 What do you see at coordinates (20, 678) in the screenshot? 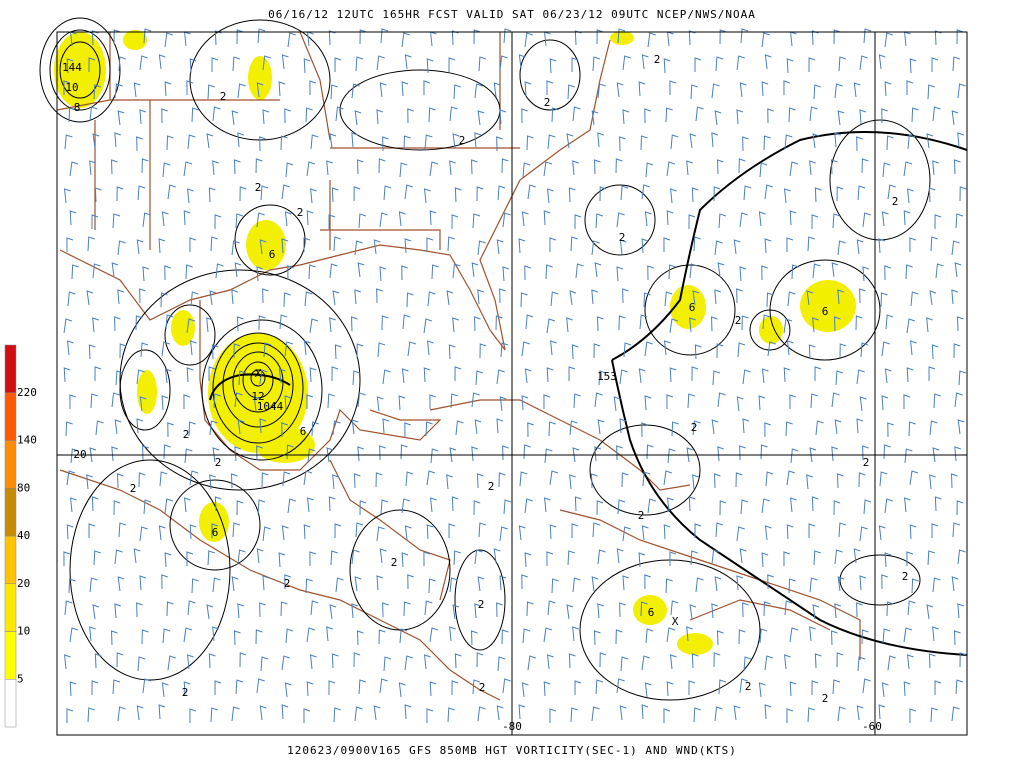
I see `colorbar-label: 5` at bounding box center [20, 678].